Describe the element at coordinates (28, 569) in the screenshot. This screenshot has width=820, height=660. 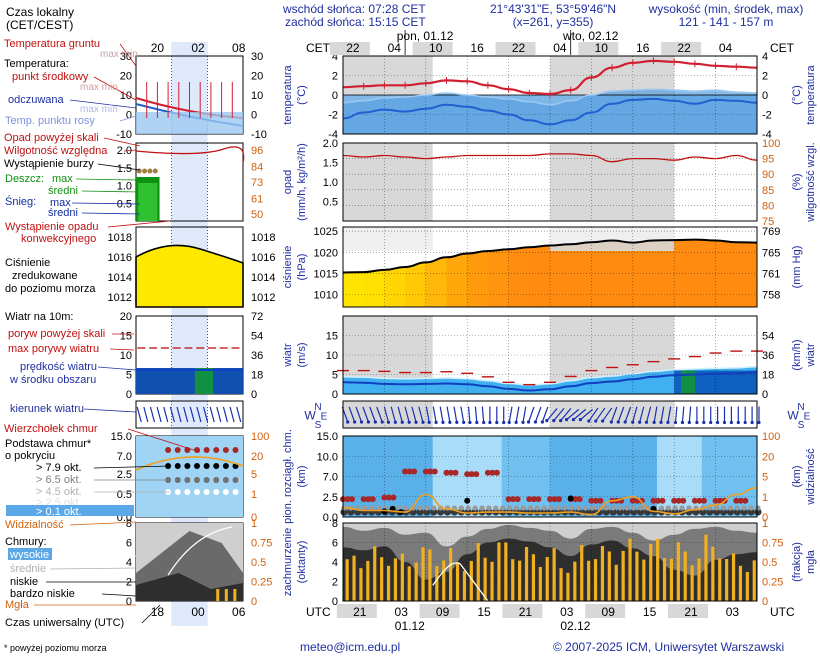
I see `legend-cloud-mid: średnie` at that location.